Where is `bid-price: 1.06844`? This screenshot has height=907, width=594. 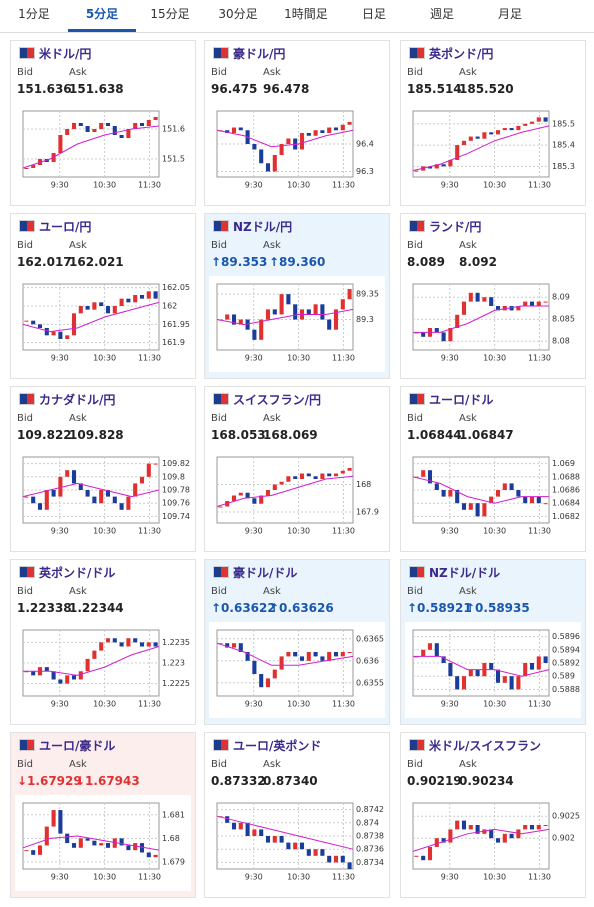
bid-price: 1.06844 is located at coordinates (434, 435).